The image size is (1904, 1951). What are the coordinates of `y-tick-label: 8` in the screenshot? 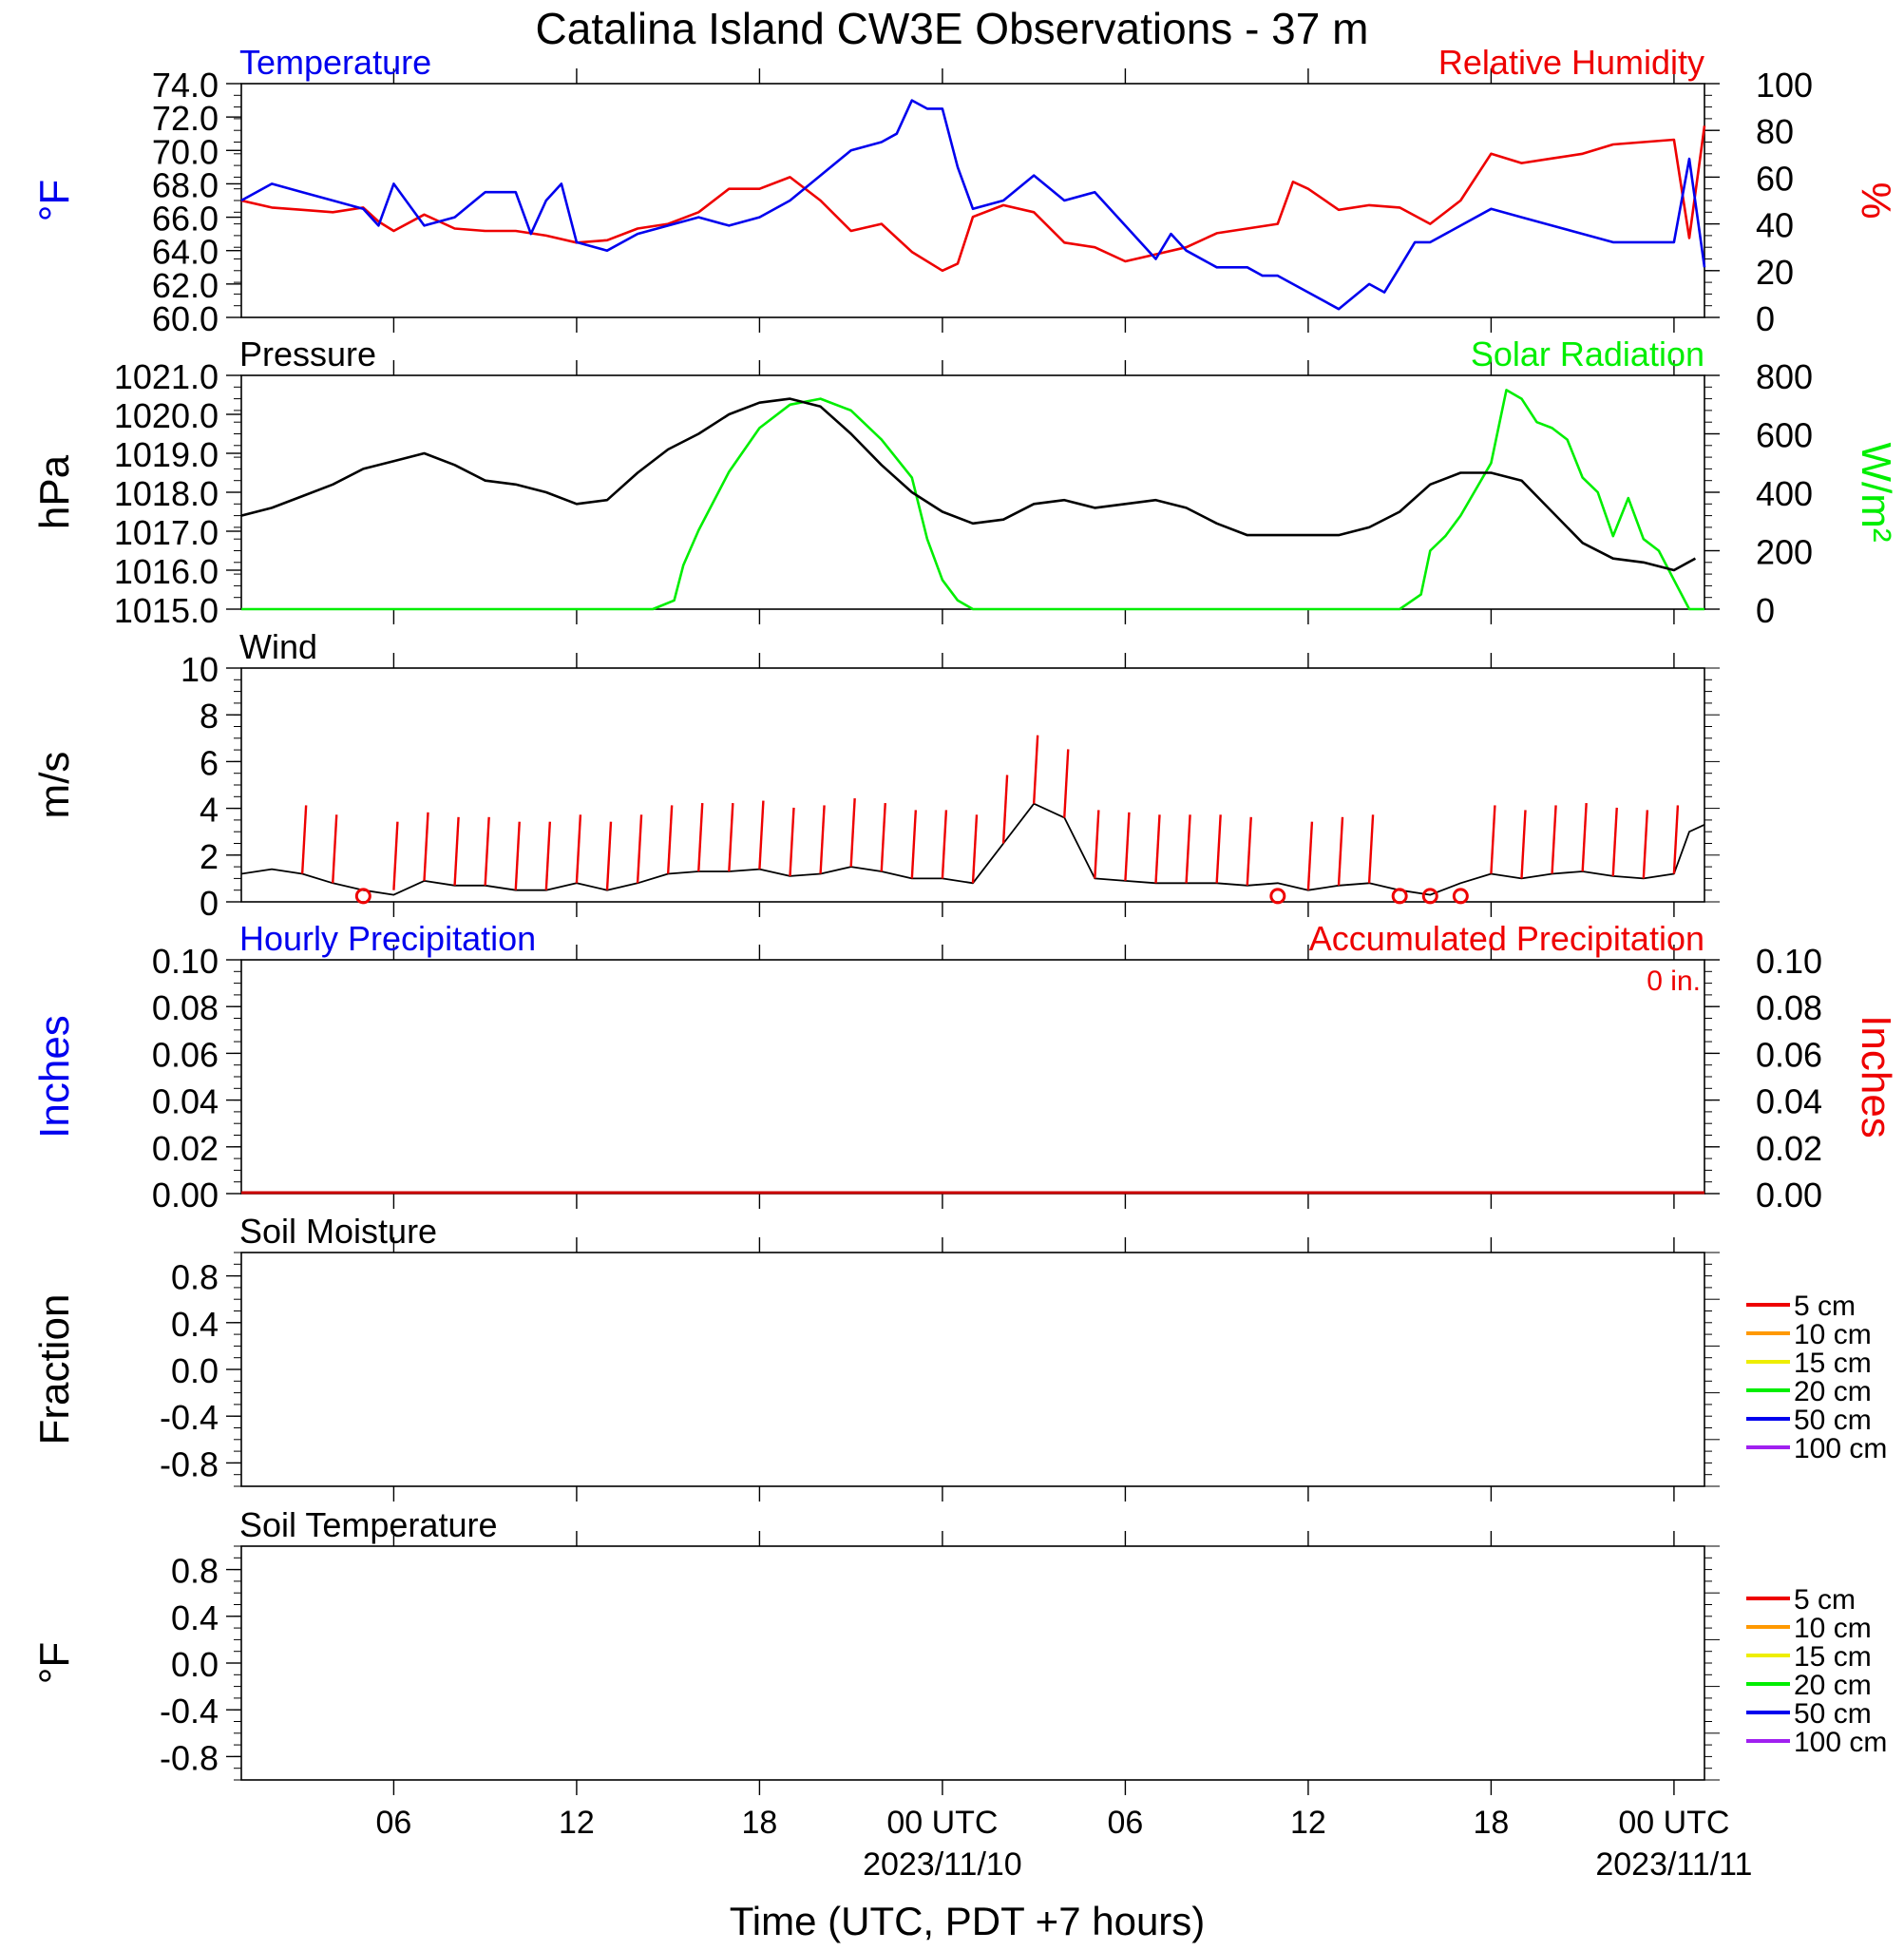 It's located at (209, 716).